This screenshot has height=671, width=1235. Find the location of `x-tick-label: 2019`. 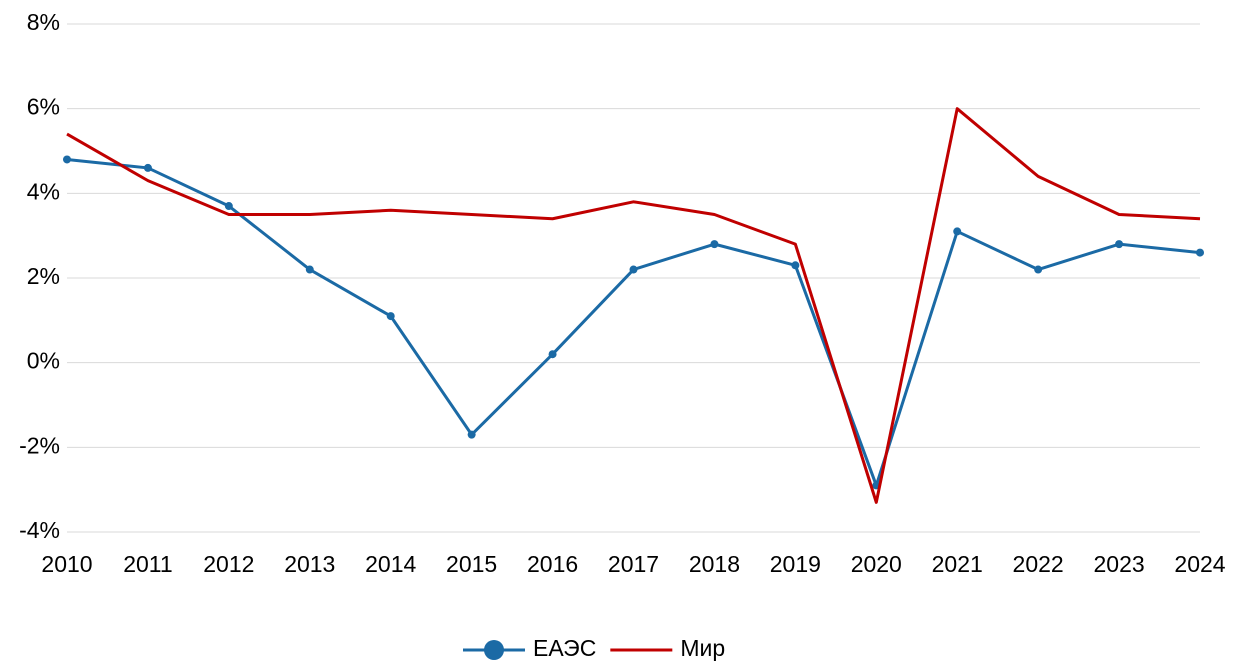

x-tick-label: 2019 is located at coordinates (795, 564).